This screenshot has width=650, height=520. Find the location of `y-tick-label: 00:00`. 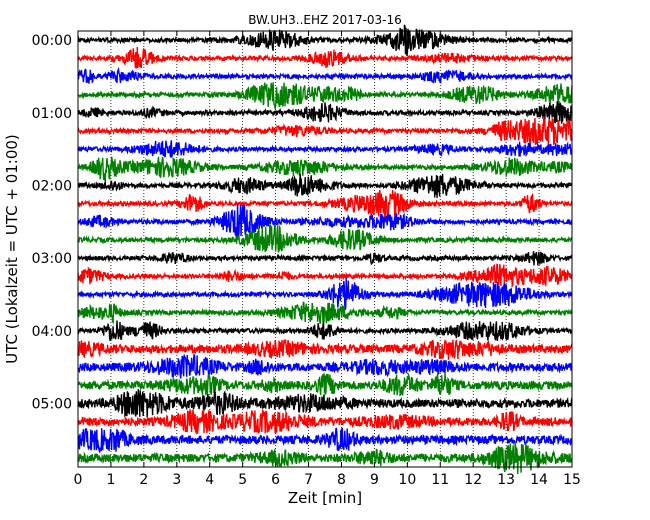

y-tick-label: 00:00 is located at coordinates (52, 41).